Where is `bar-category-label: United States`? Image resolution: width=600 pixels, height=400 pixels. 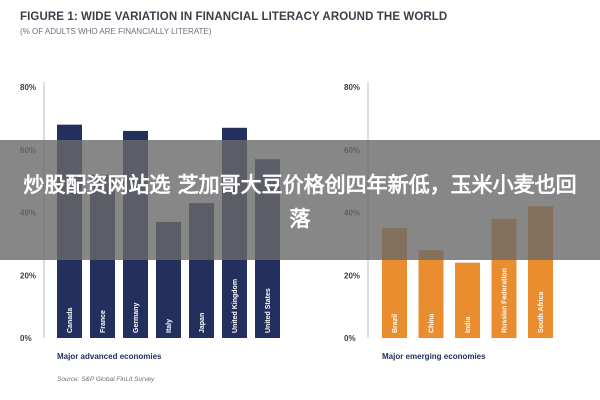
bar-category-label: United States is located at coordinates (268, 310).